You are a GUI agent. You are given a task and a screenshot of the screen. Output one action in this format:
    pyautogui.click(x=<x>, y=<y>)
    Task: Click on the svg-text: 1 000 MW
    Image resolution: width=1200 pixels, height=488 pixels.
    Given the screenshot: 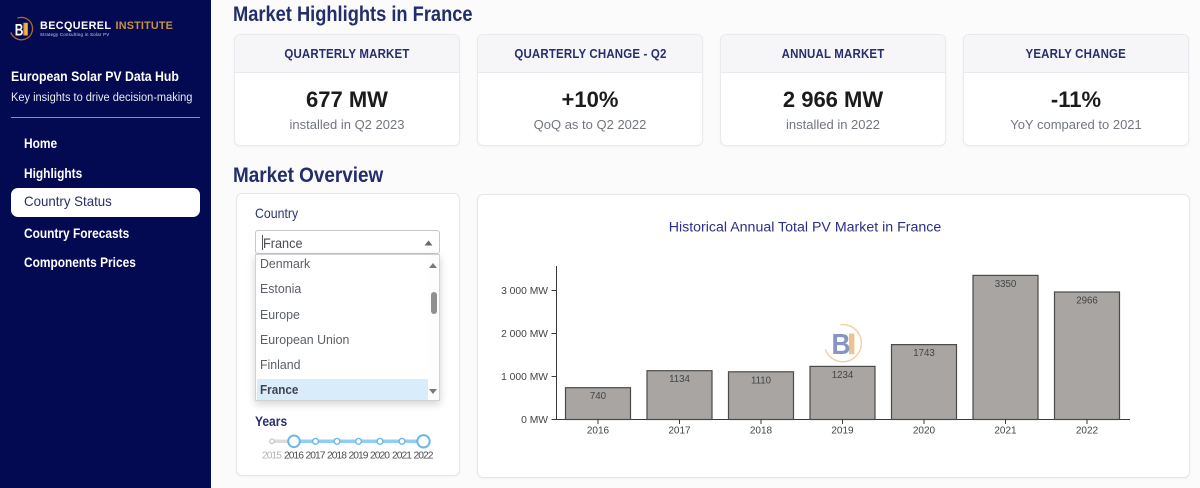 What is the action you would take?
    pyautogui.click(x=524, y=377)
    